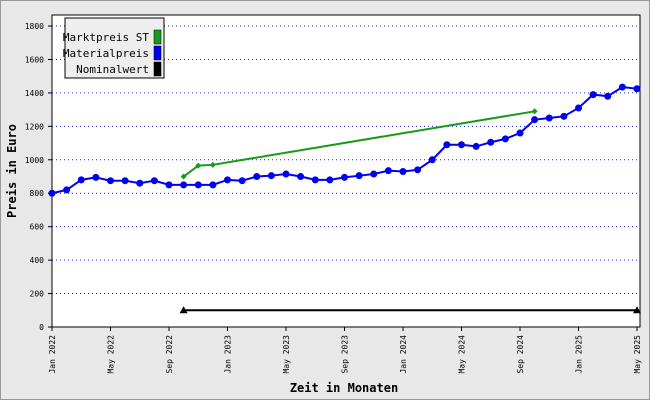 The width and height of the screenshot is (650, 400). What do you see at coordinates (34, 160) in the screenshot?
I see `y-tick-label: 1000` at bounding box center [34, 160].